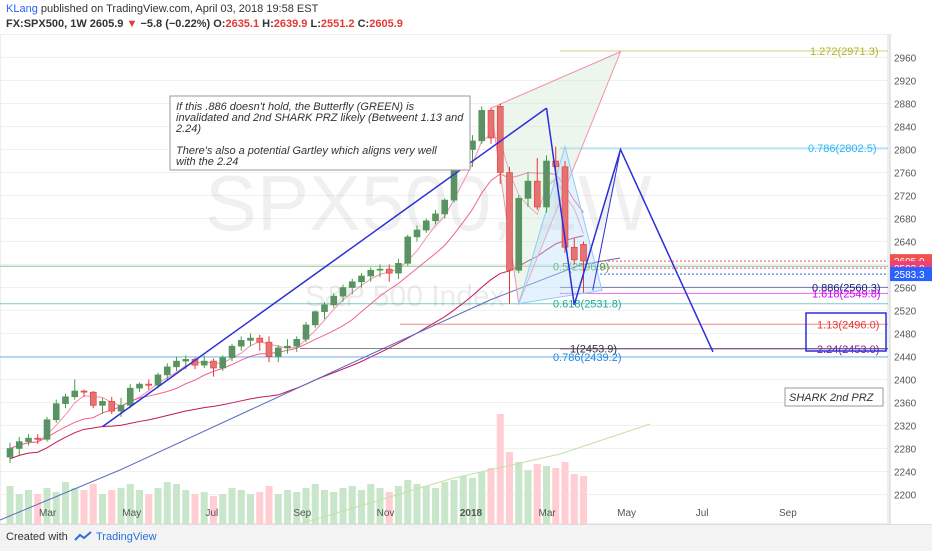 This screenshot has width=932, height=551. What do you see at coordinates (842, 149) in the screenshot?
I see `level-label: 0.786(2802.5)` at bounding box center [842, 149].